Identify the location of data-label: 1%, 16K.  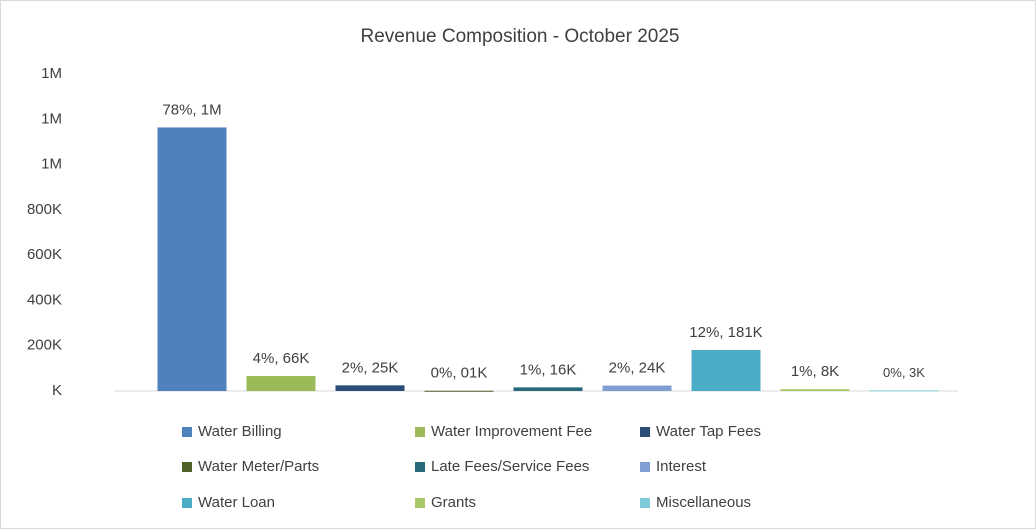
(548, 369).